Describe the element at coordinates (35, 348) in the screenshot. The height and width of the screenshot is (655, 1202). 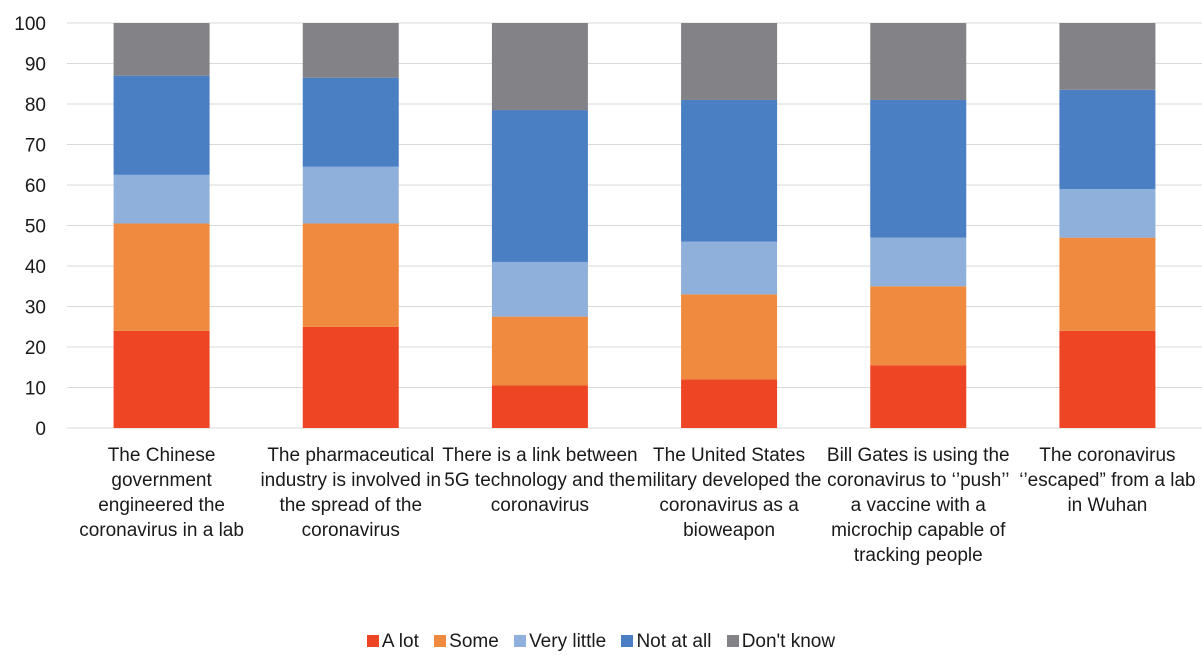
I see `y-tick-label: 20` at that location.